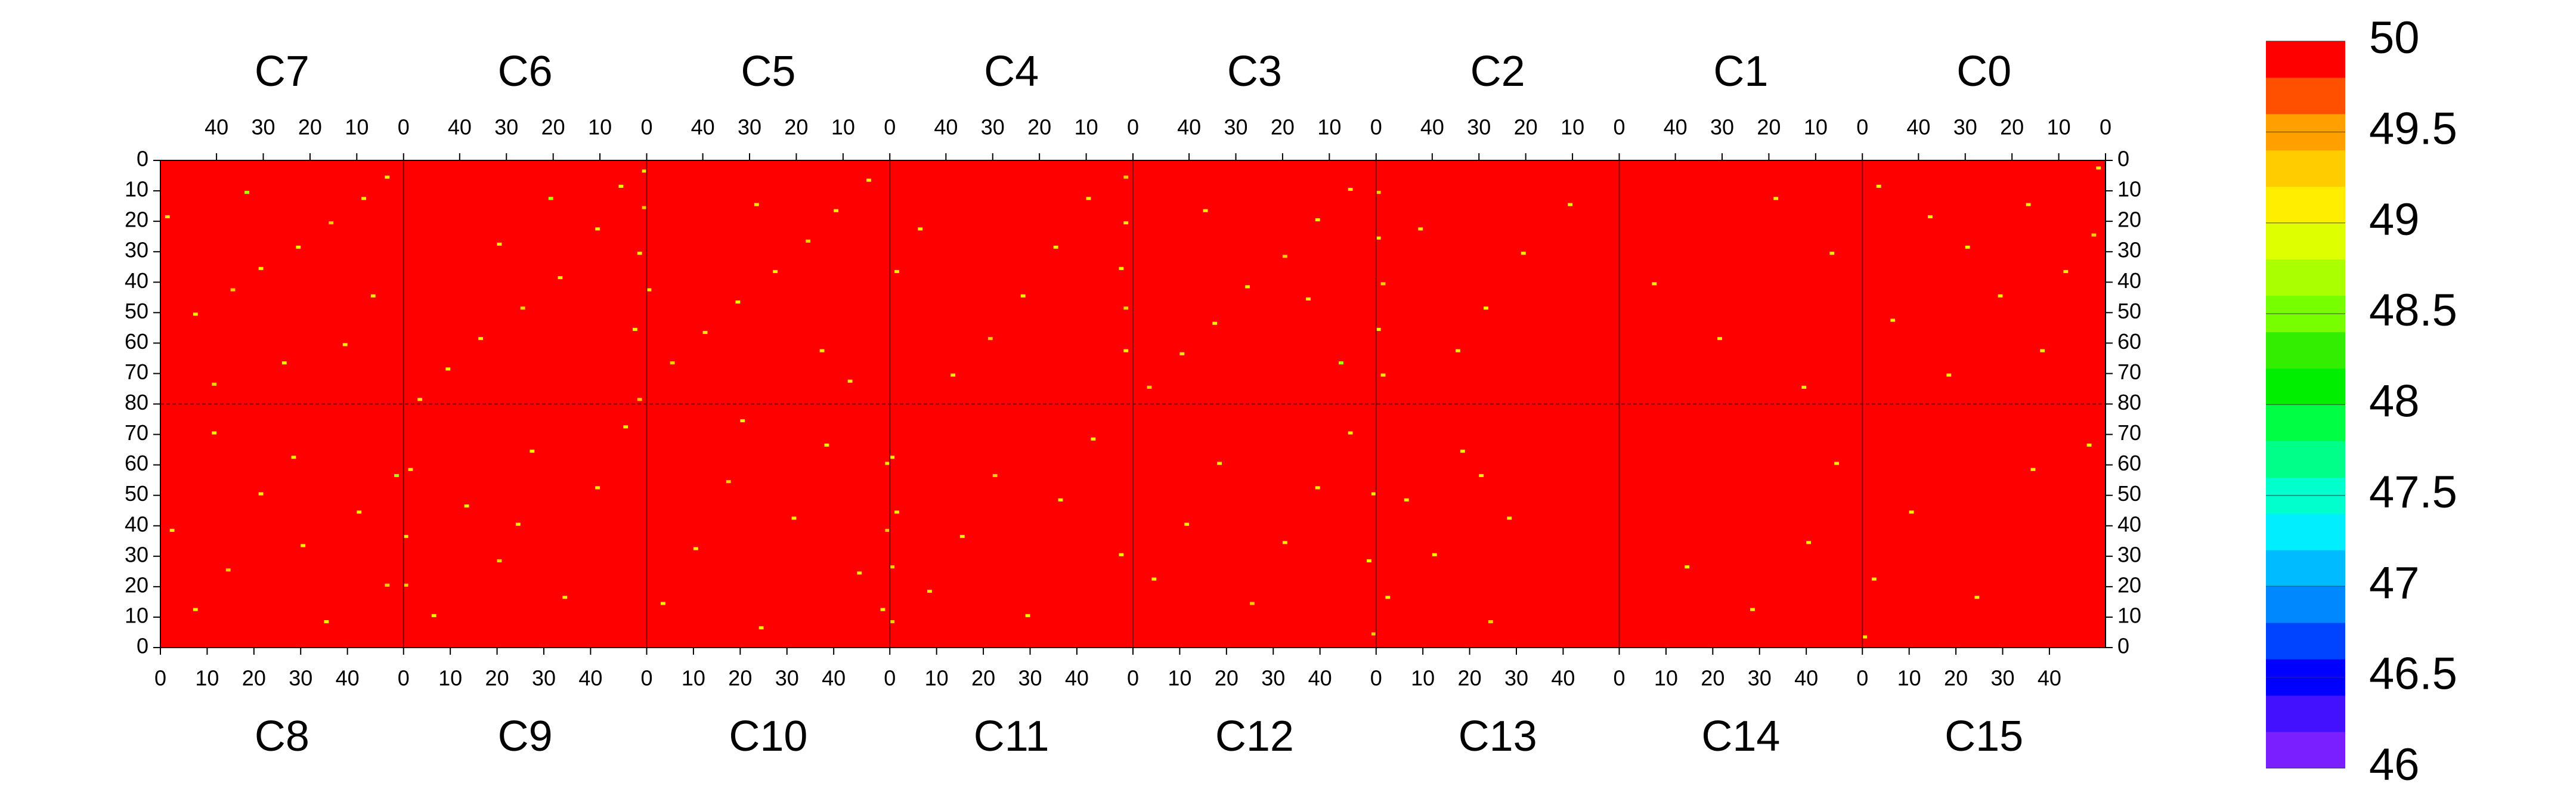 The height and width of the screenshot is (805, 2576). What do you see at coordinates (2394, 219) in the screenshot?
I see `colorbar-label: 49` at bounding box center [2394, 219].